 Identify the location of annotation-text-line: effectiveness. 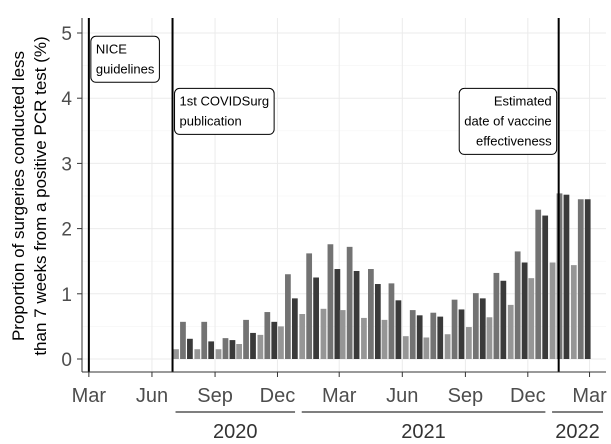
(514, 140).